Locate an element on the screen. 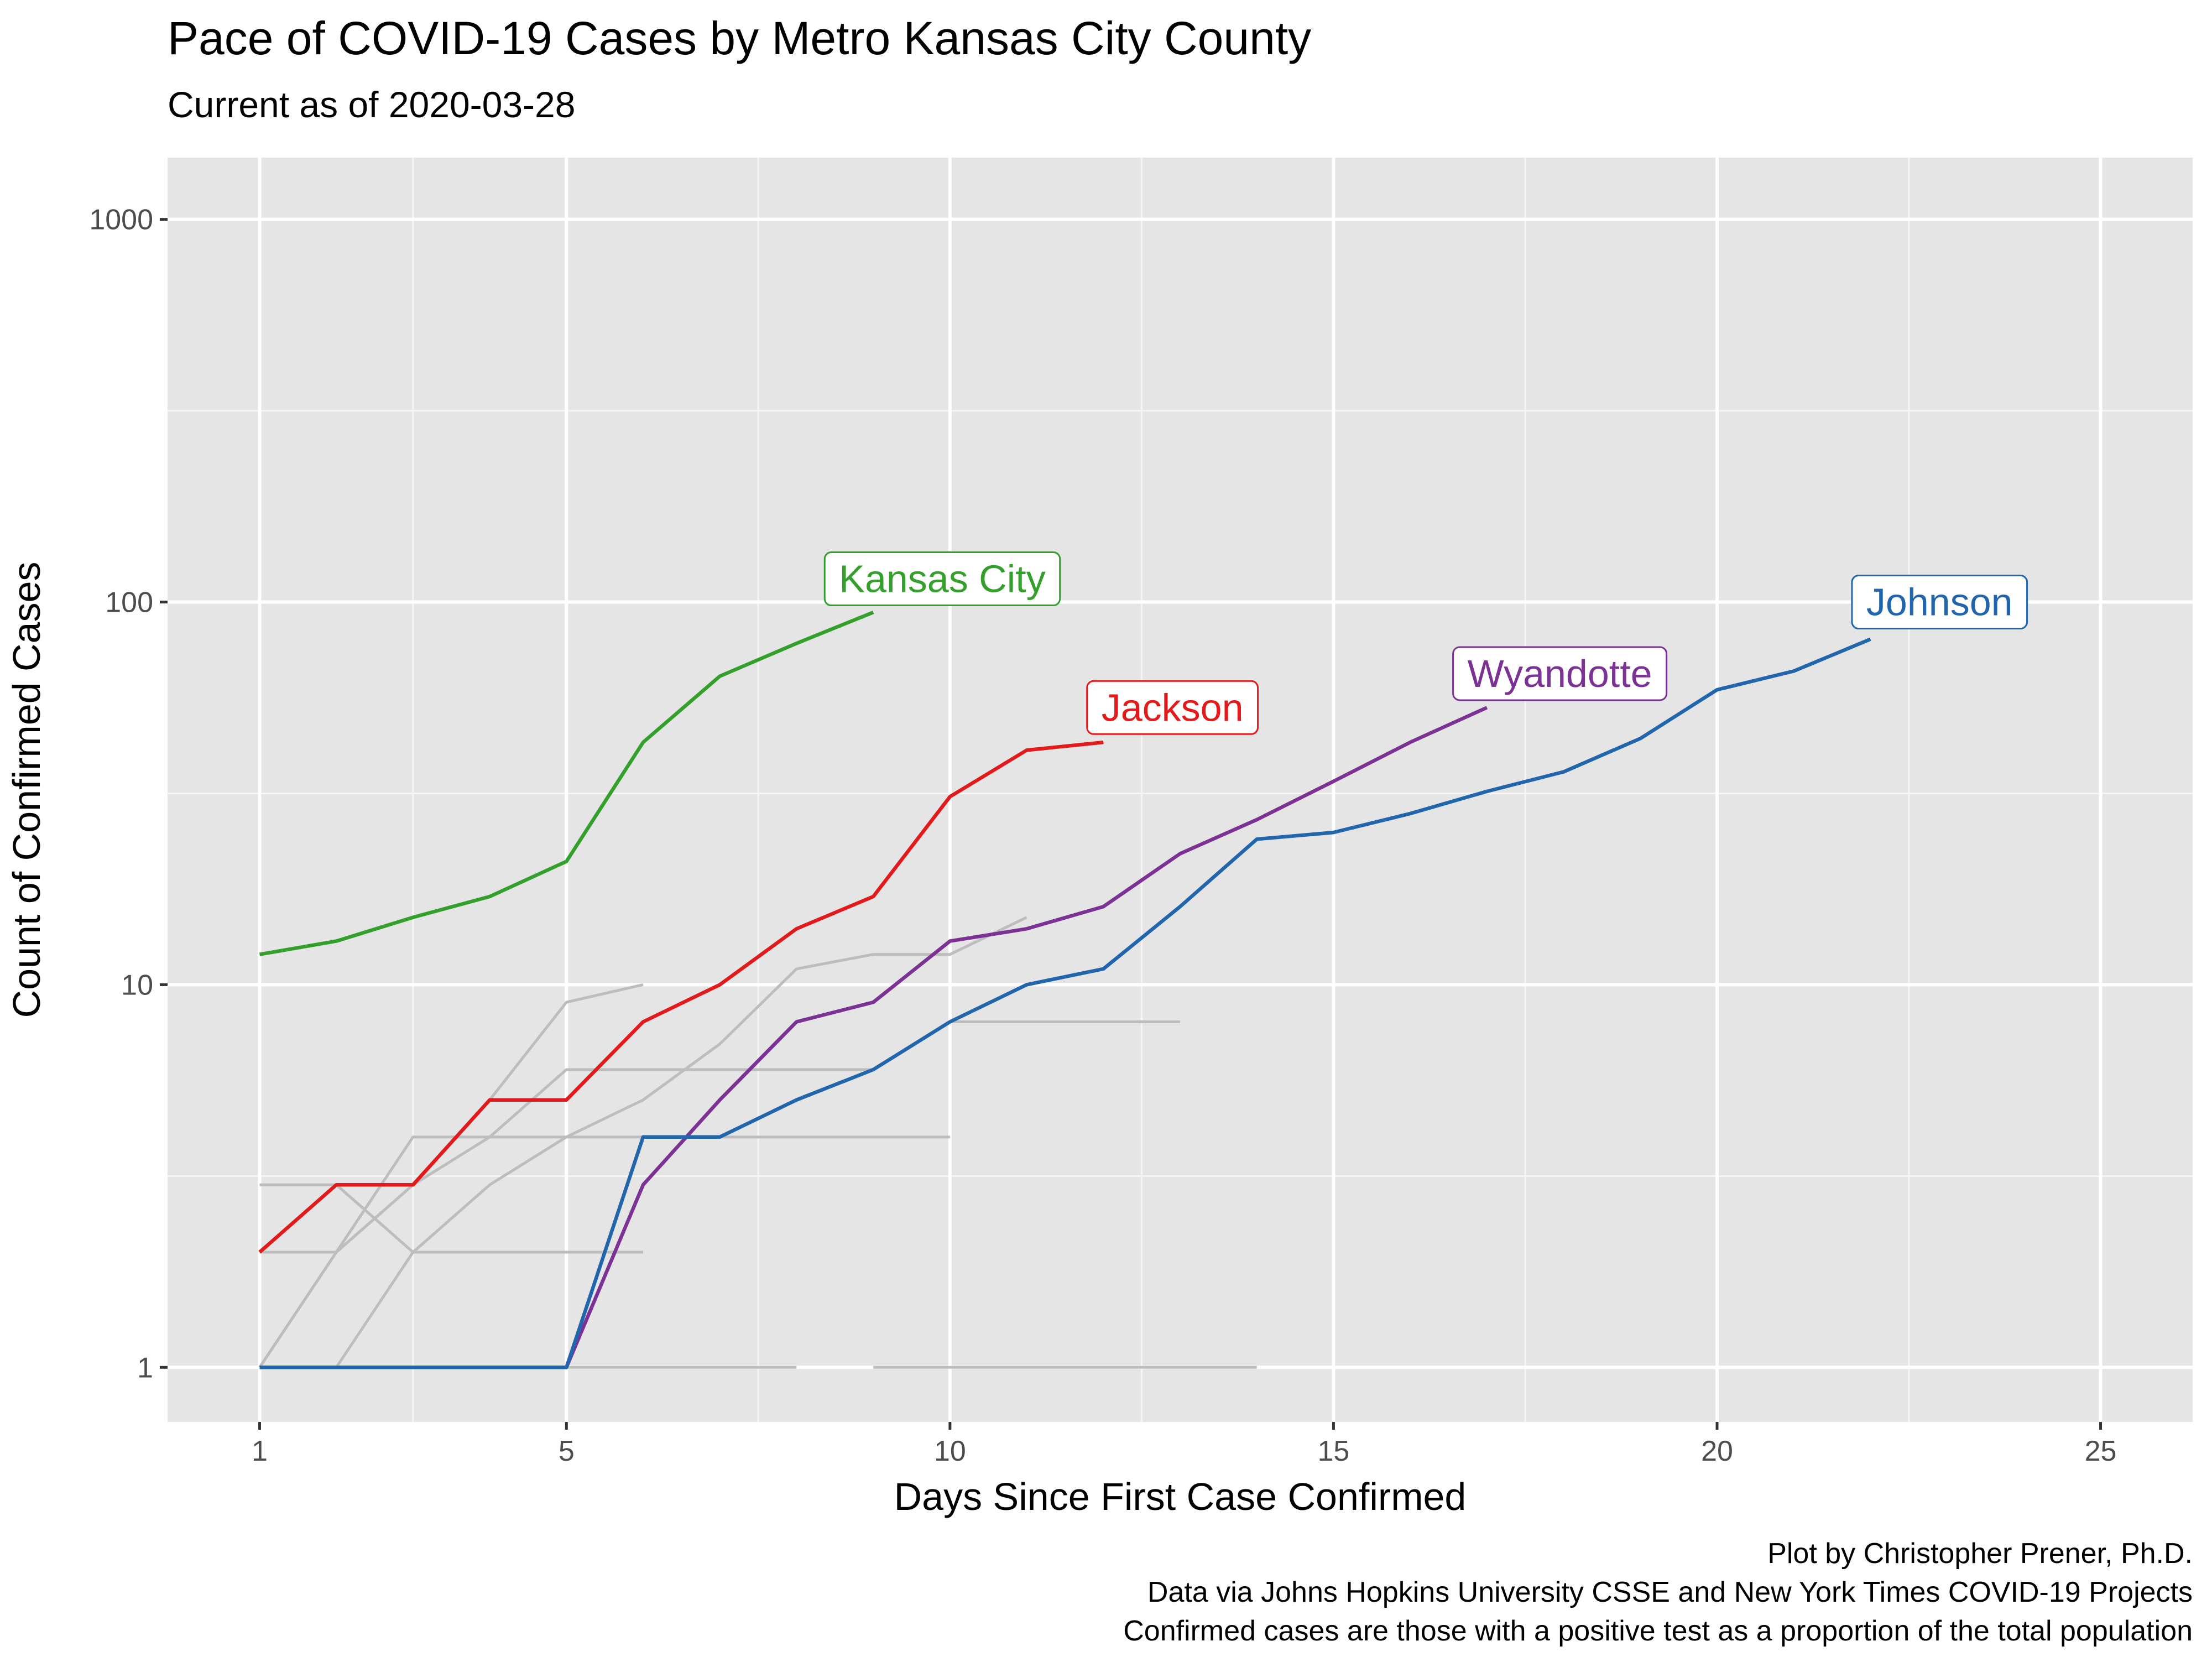  series-label-text: Johnson is located at coordinates (1940, 602).